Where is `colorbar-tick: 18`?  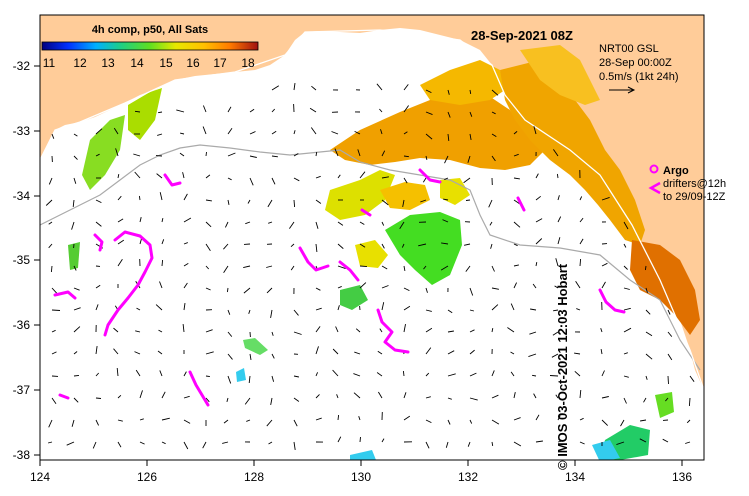
colorbar-tick: 18 is located at coordinates (248, 63).